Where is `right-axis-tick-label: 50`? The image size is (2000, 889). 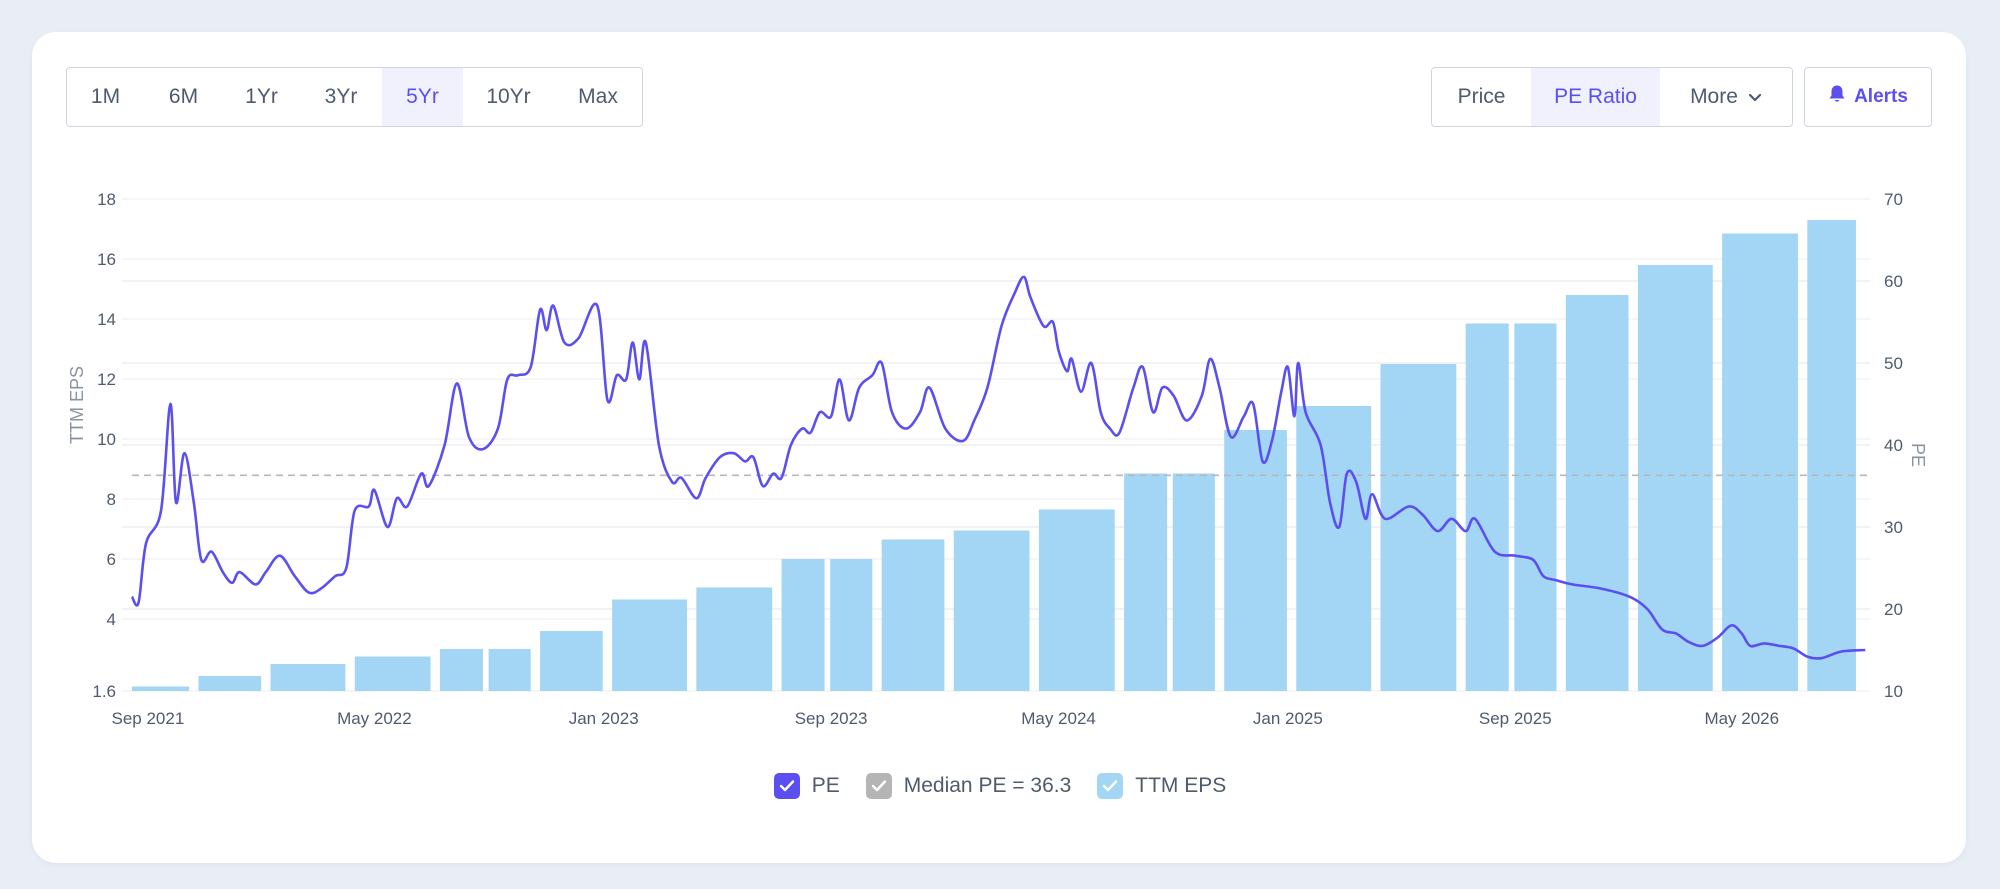 right-axis-tick-label: 50 is located at coordinates (1893, 363).